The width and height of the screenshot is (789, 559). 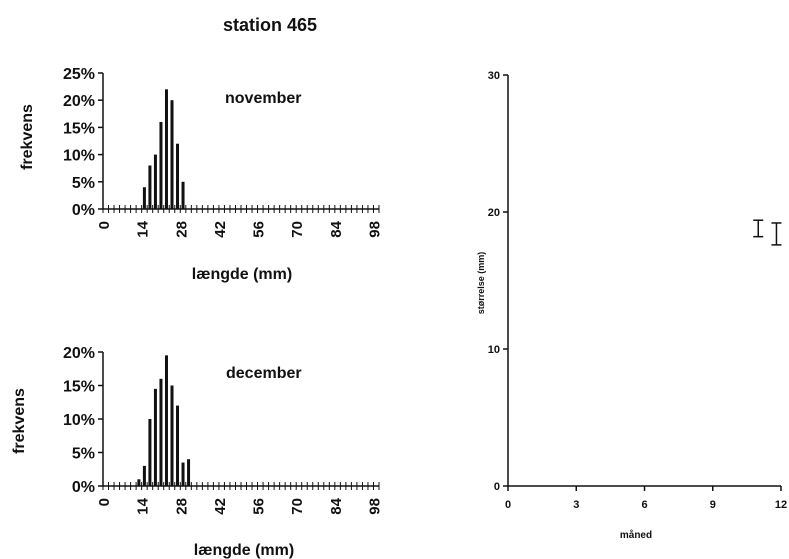 What do you see at coordinates (263, 98) in the screenshot?
I see `annotation-november: november` at bounding box center [263, 98].